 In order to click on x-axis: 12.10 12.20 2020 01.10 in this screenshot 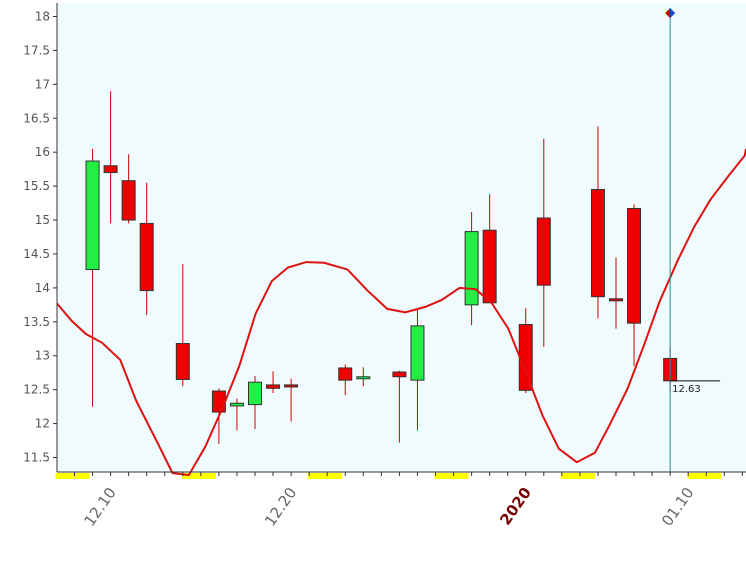, I will do `click(410, 500)`.